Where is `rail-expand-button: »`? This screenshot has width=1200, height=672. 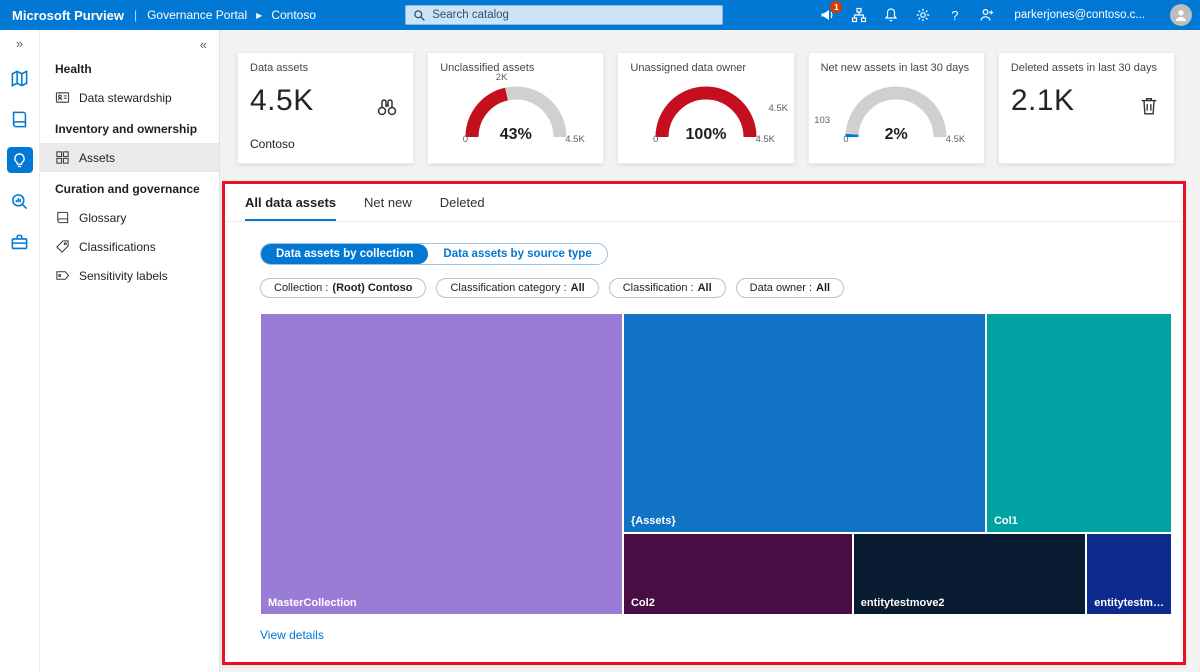
rail-expand-button: » is located at coordinates (19, 43).